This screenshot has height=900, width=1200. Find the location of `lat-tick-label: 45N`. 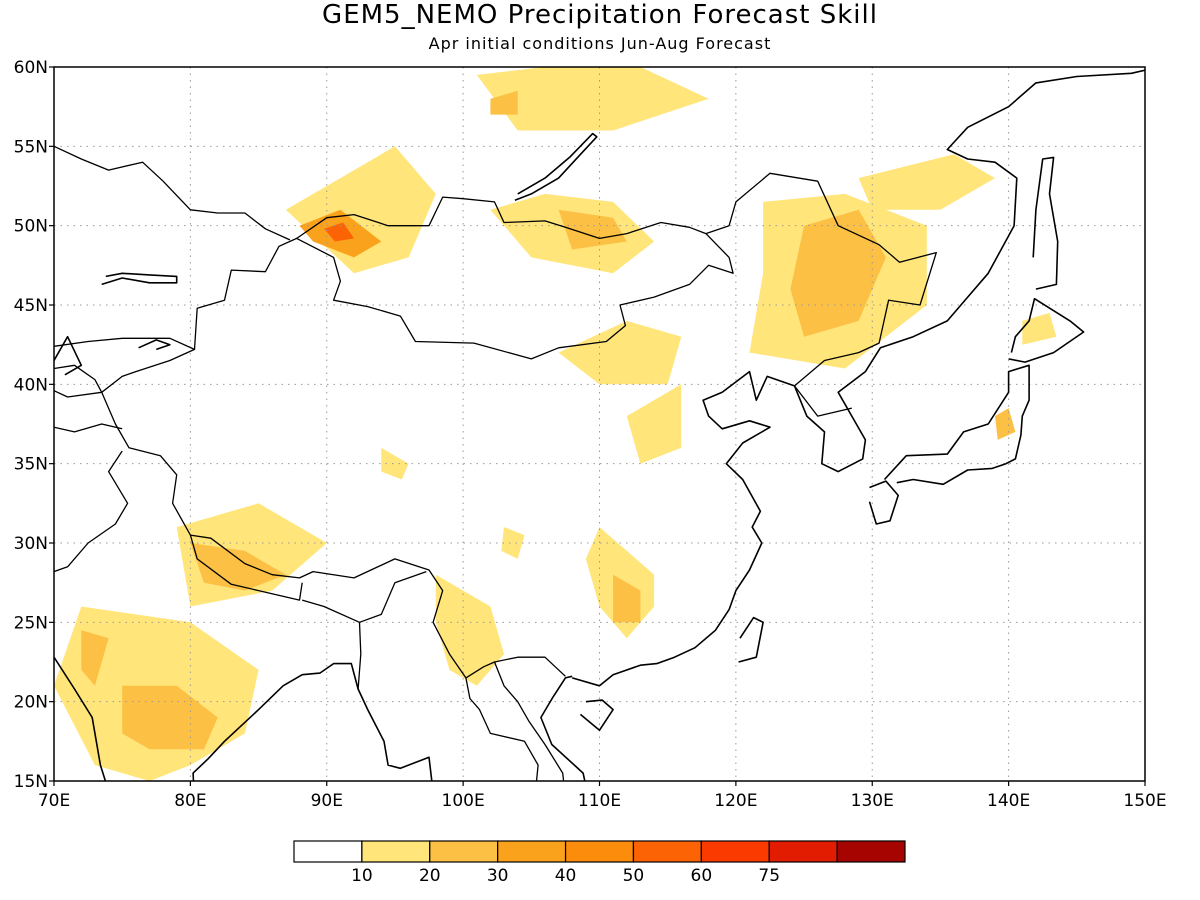

lat-tick-label: 45N is located at coordinates (31, 306).